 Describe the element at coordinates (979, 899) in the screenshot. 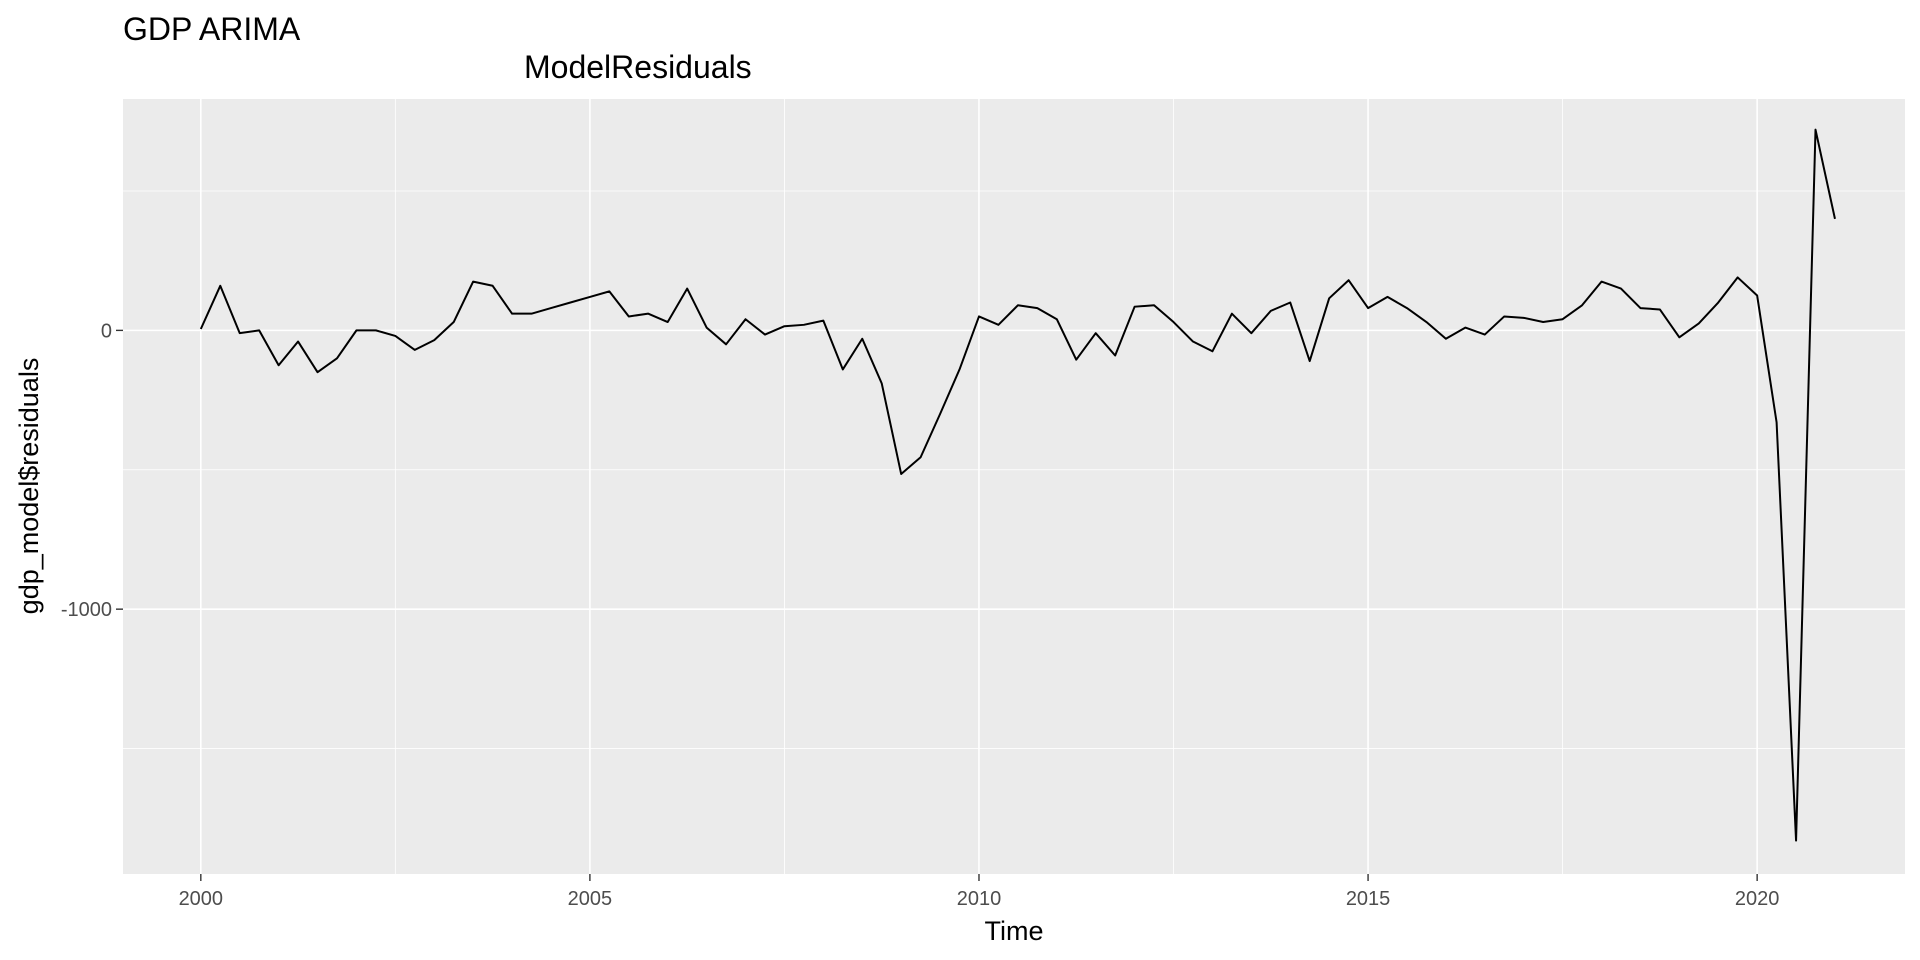

I see `x-tick-label: 2010` at that location.